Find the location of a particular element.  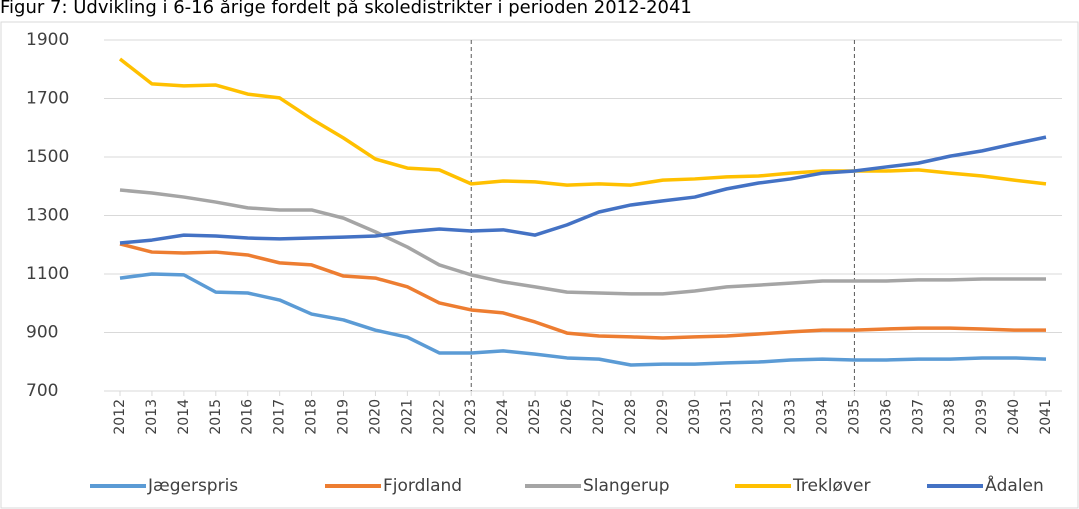

x-tick-label: 2033 is located at coordinates (791, 417).